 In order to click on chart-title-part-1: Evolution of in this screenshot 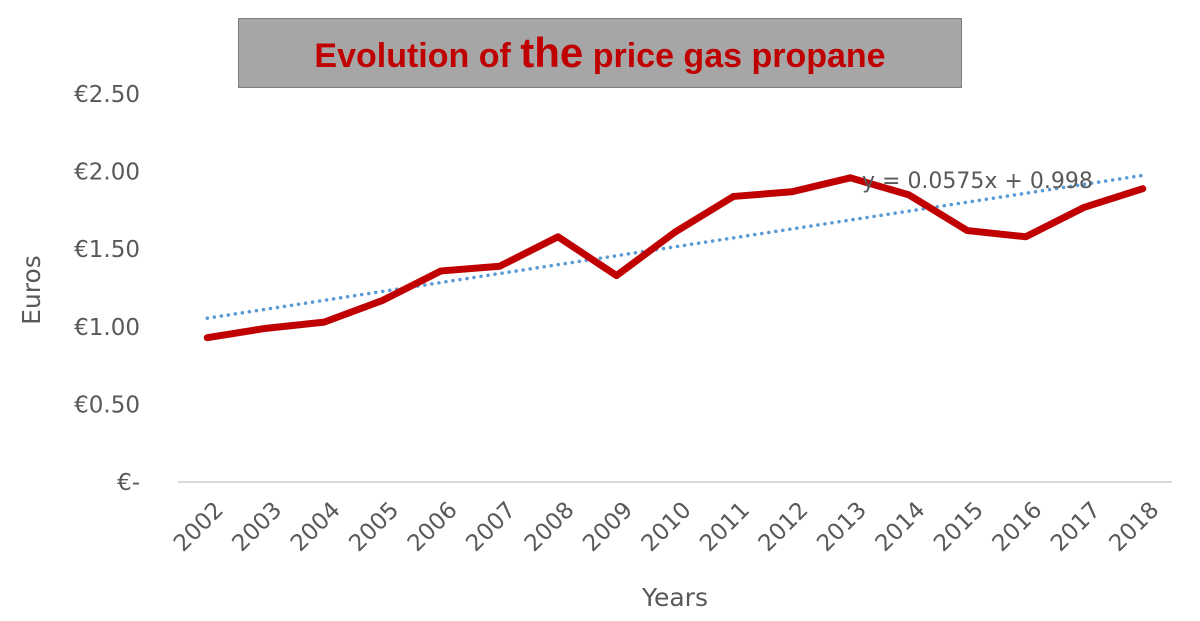, I will do `click(417, 56)`.